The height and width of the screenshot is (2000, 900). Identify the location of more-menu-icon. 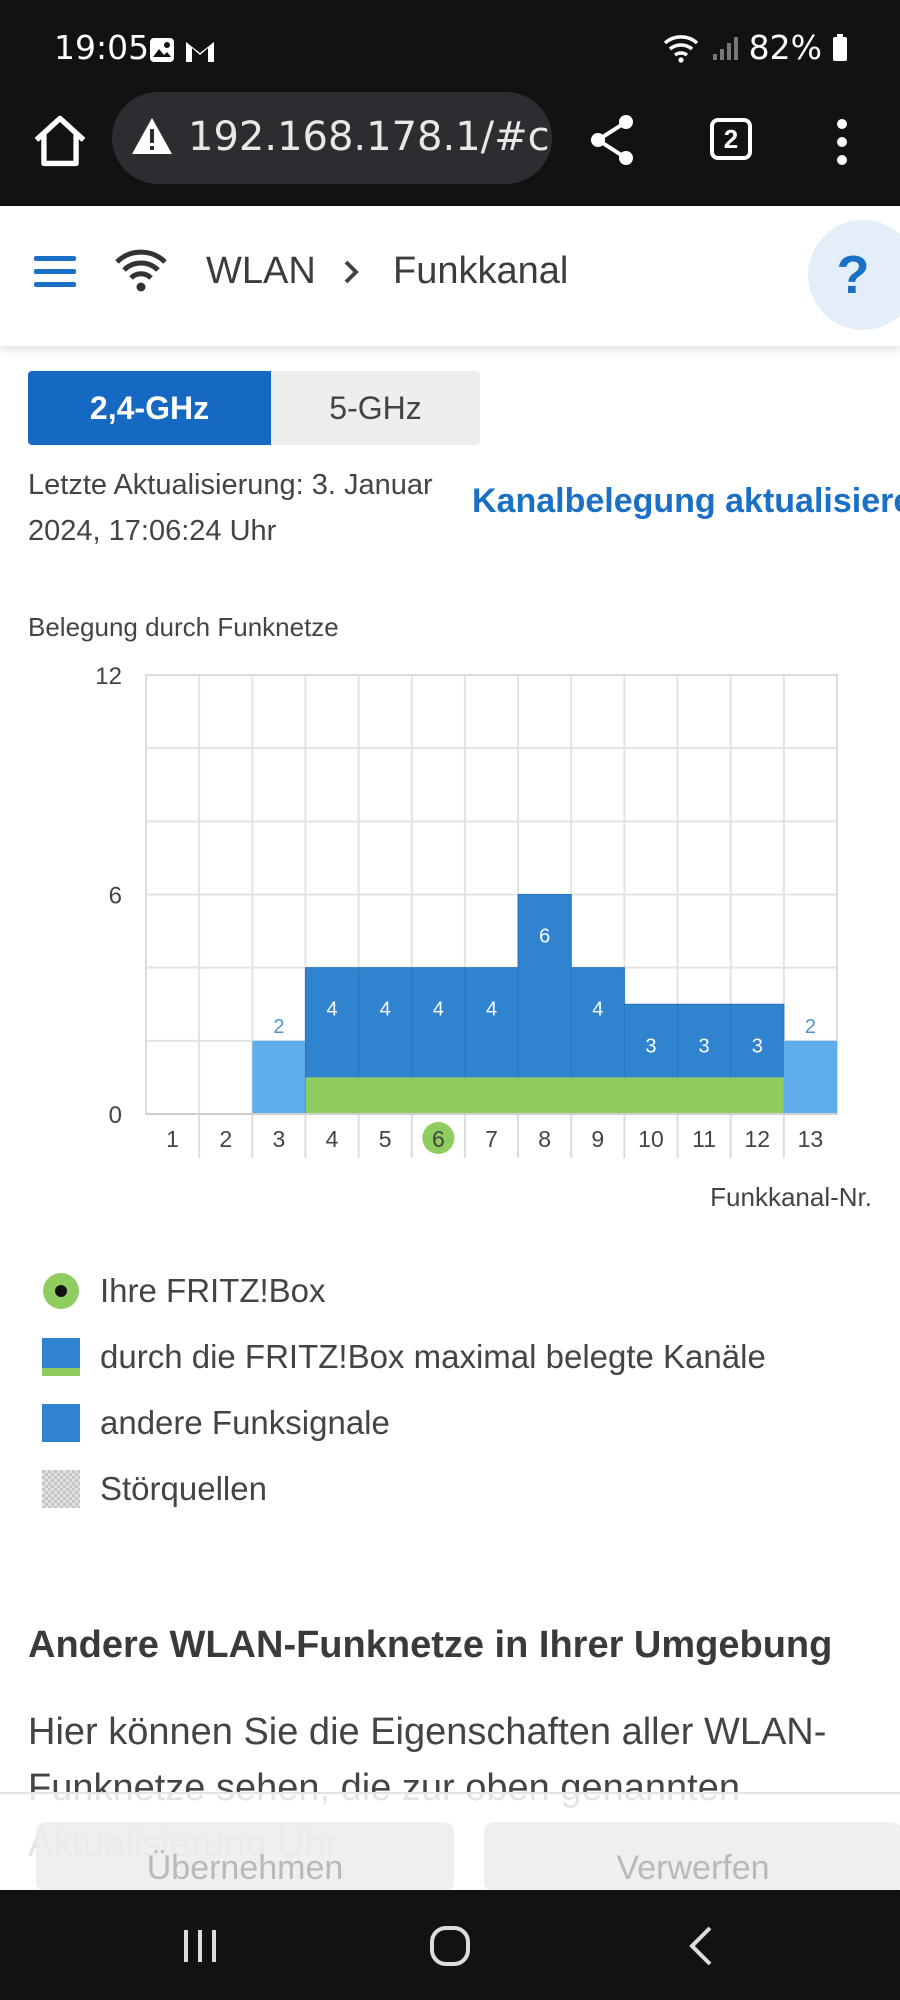
(842, 142).